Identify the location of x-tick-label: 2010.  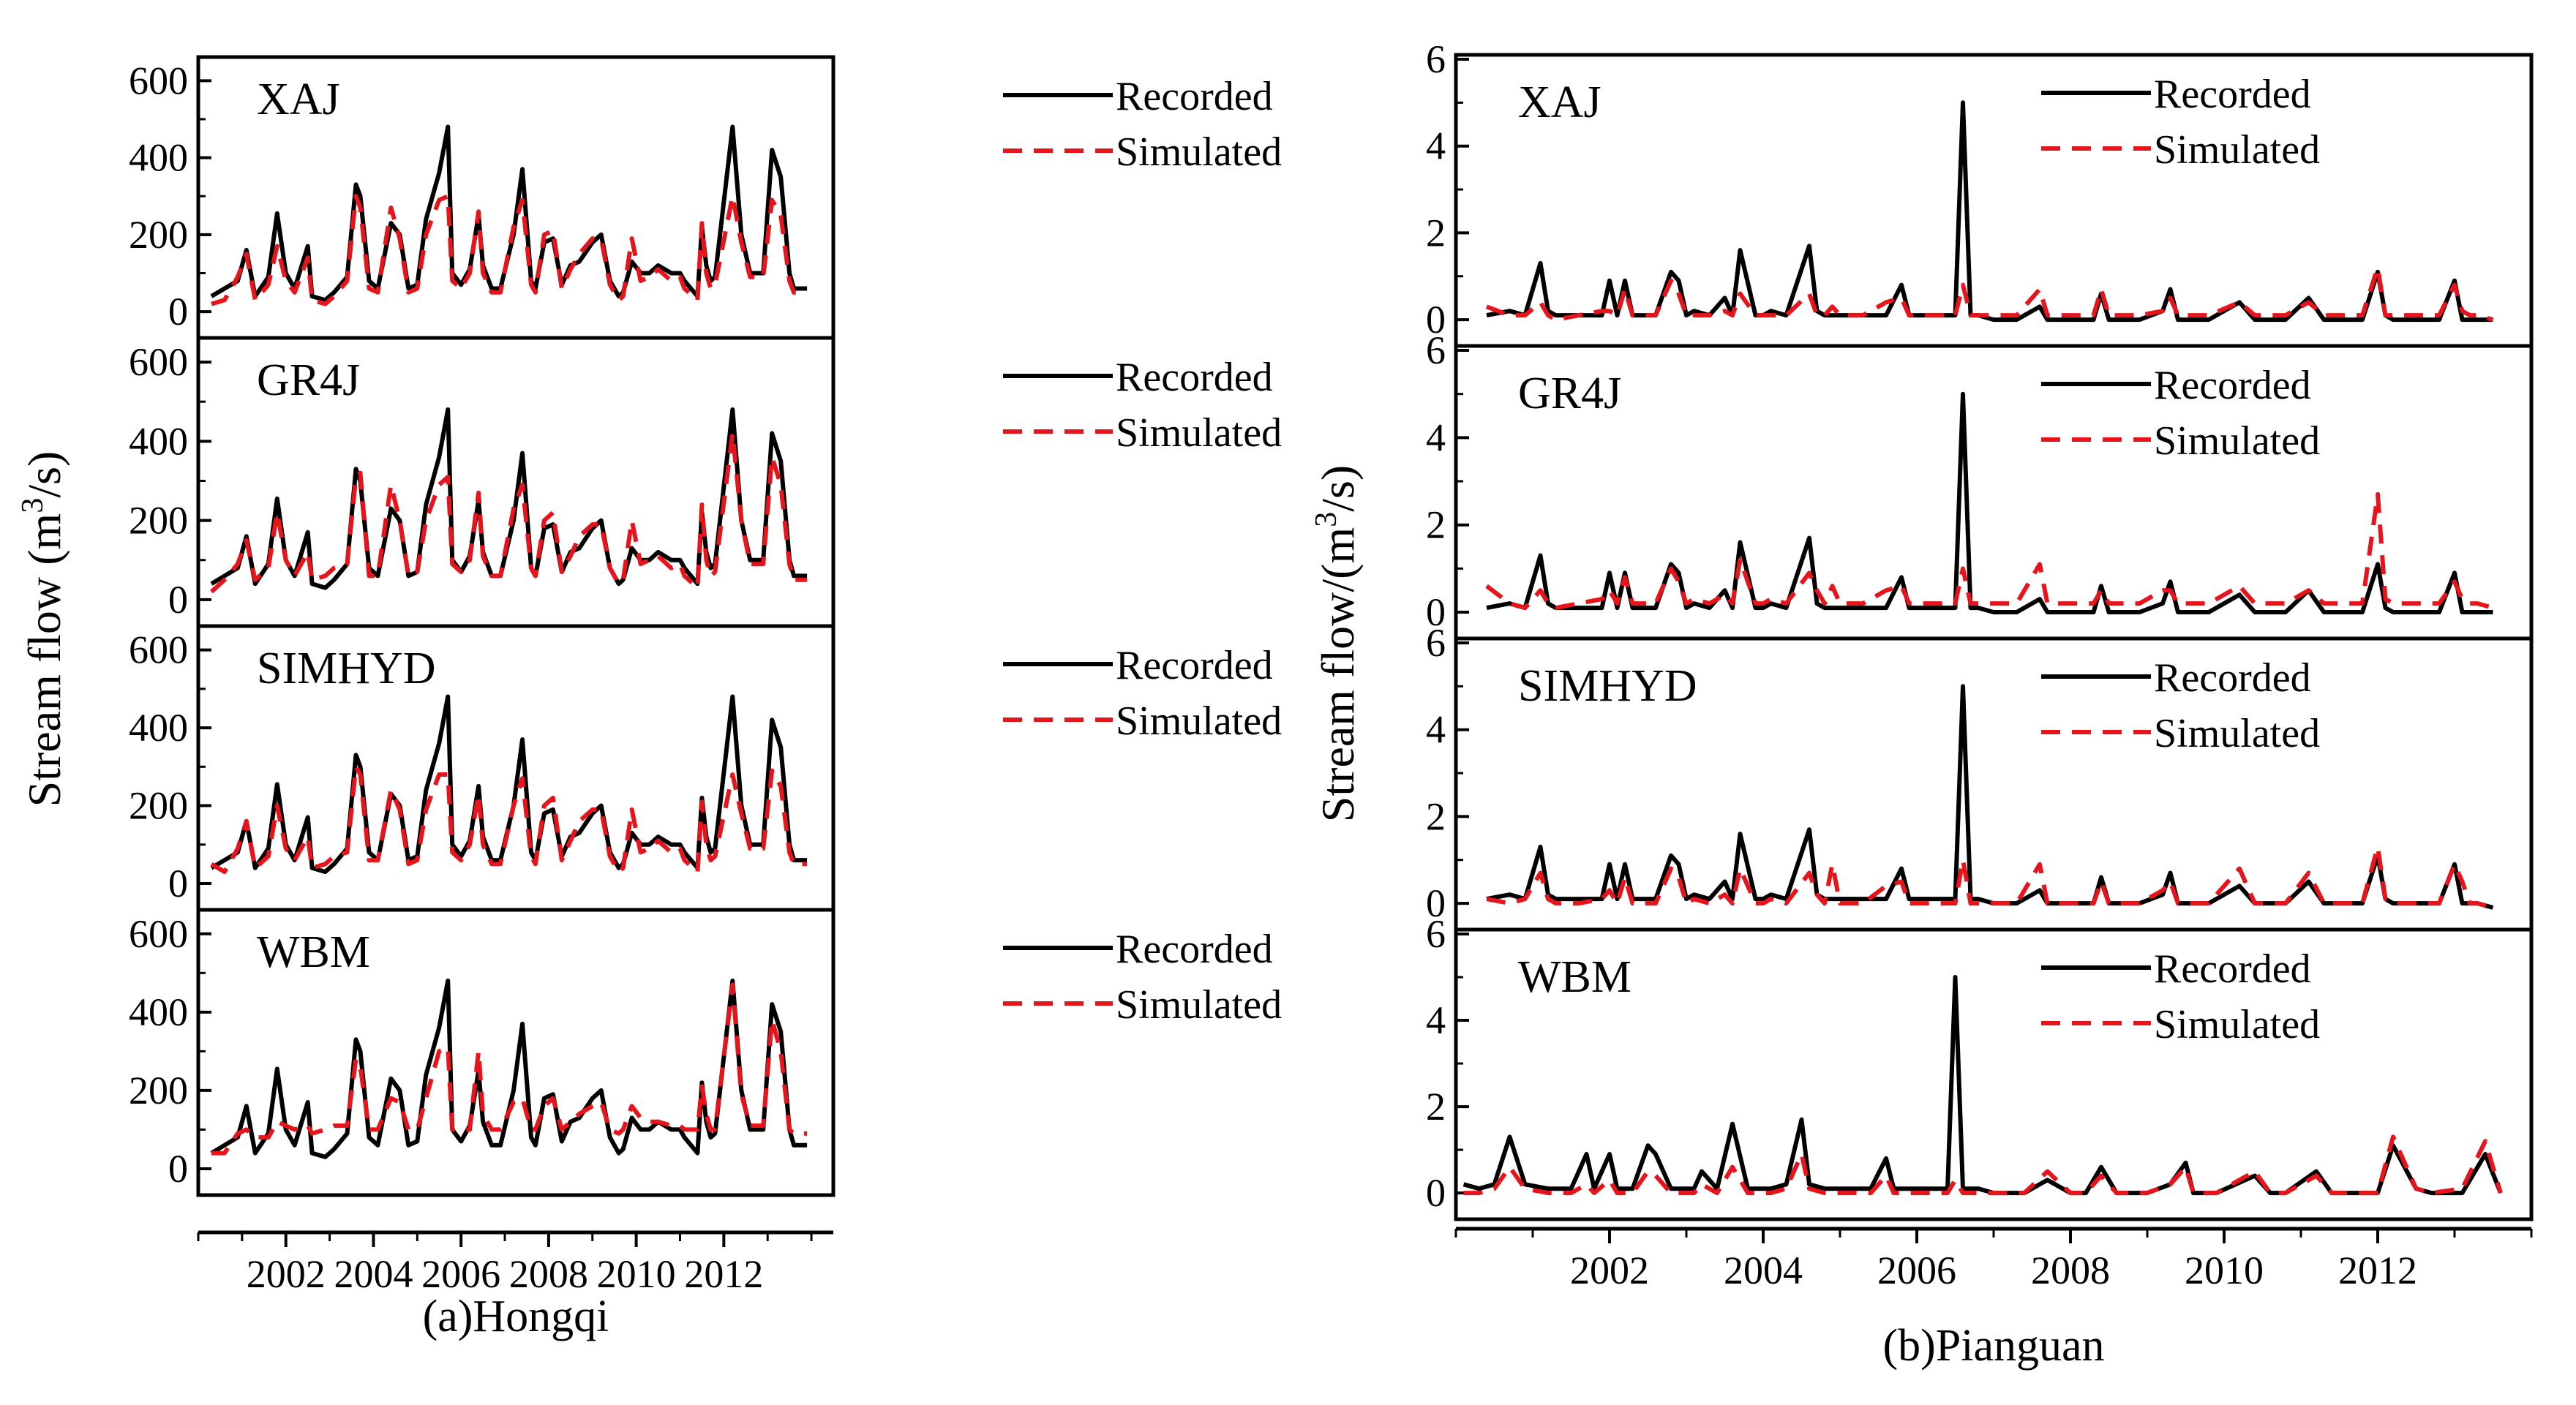
(636, 1274).